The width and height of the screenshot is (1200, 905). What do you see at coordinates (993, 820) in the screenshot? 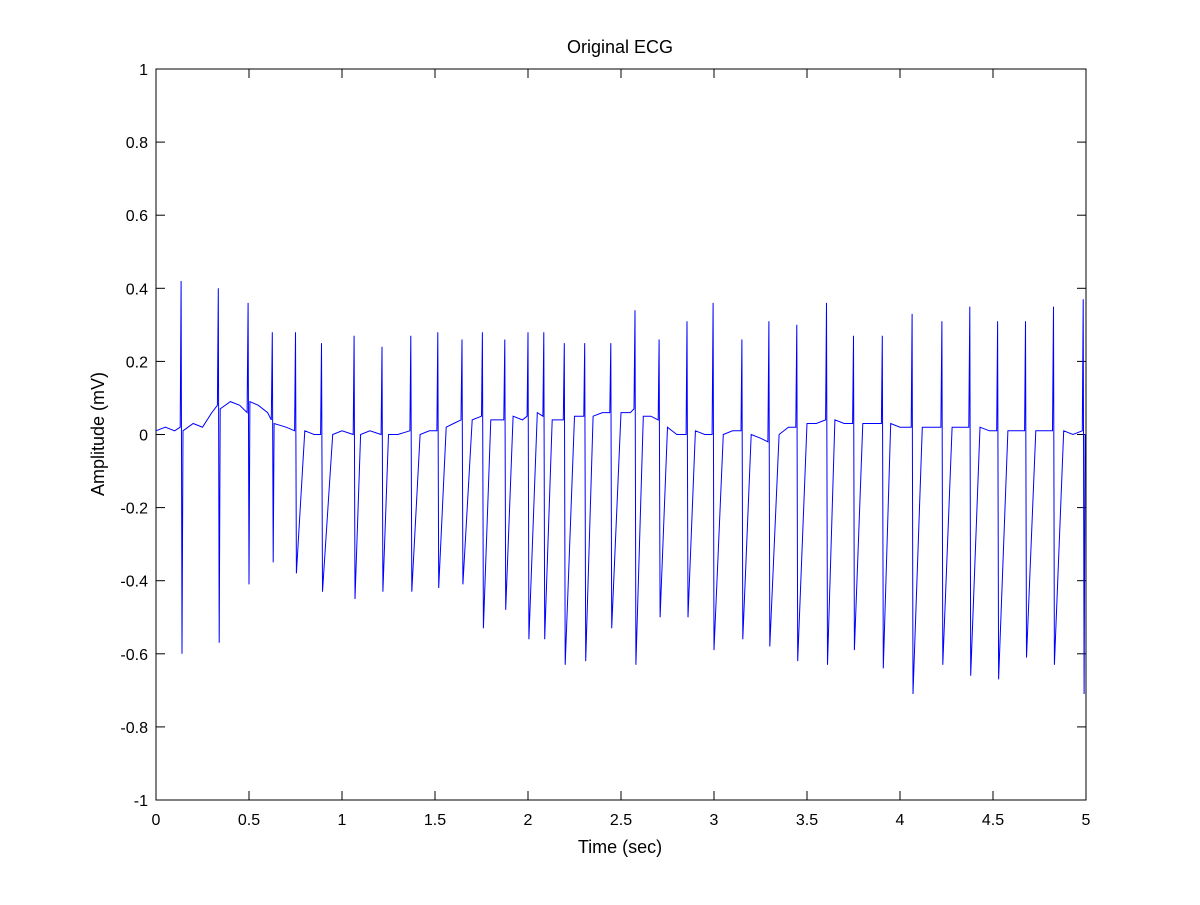
I see `x-tick-label: 4.5` at bounding box center [993, 820].